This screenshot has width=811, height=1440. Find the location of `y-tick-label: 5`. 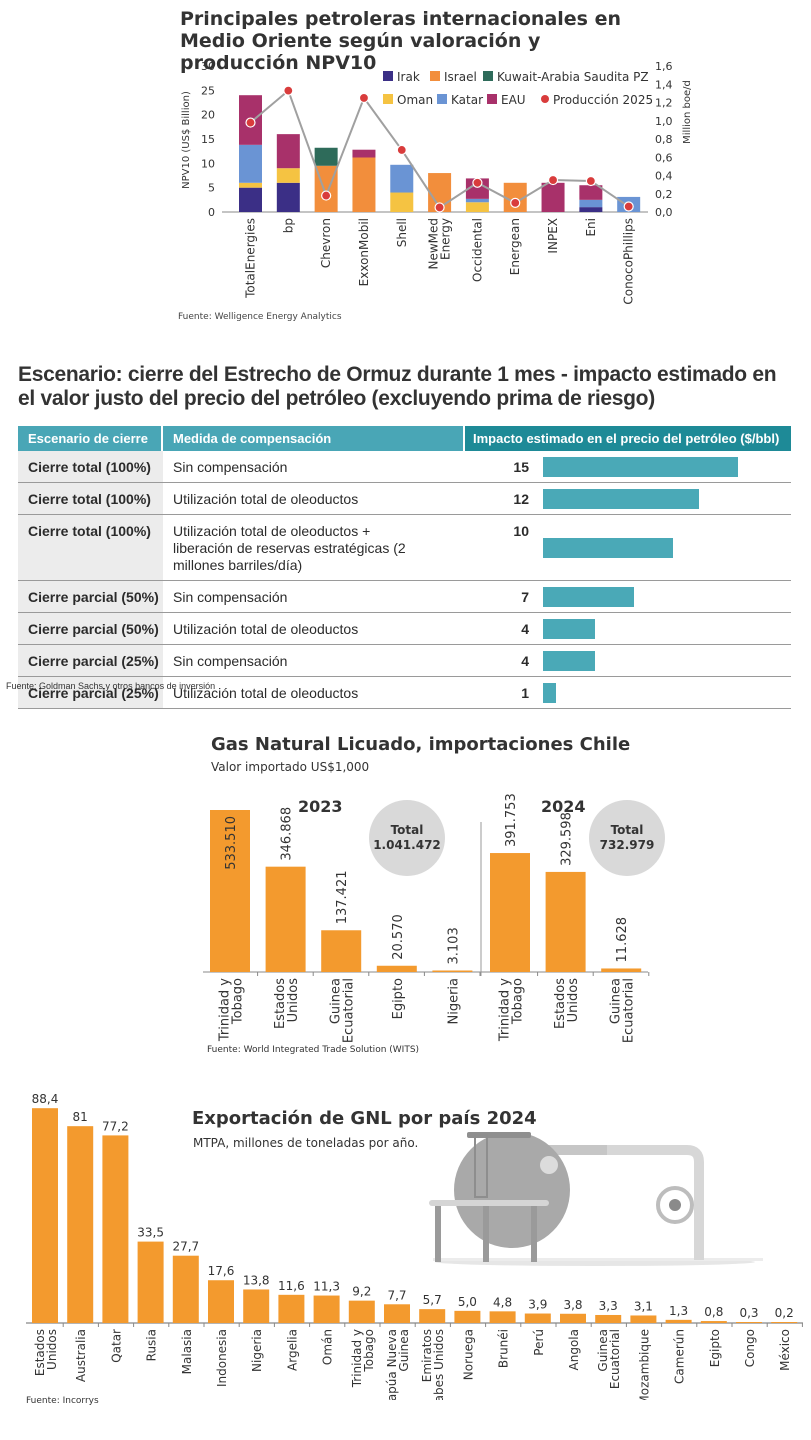

y-tick-label: 5 is located at coordinates (211, 188).